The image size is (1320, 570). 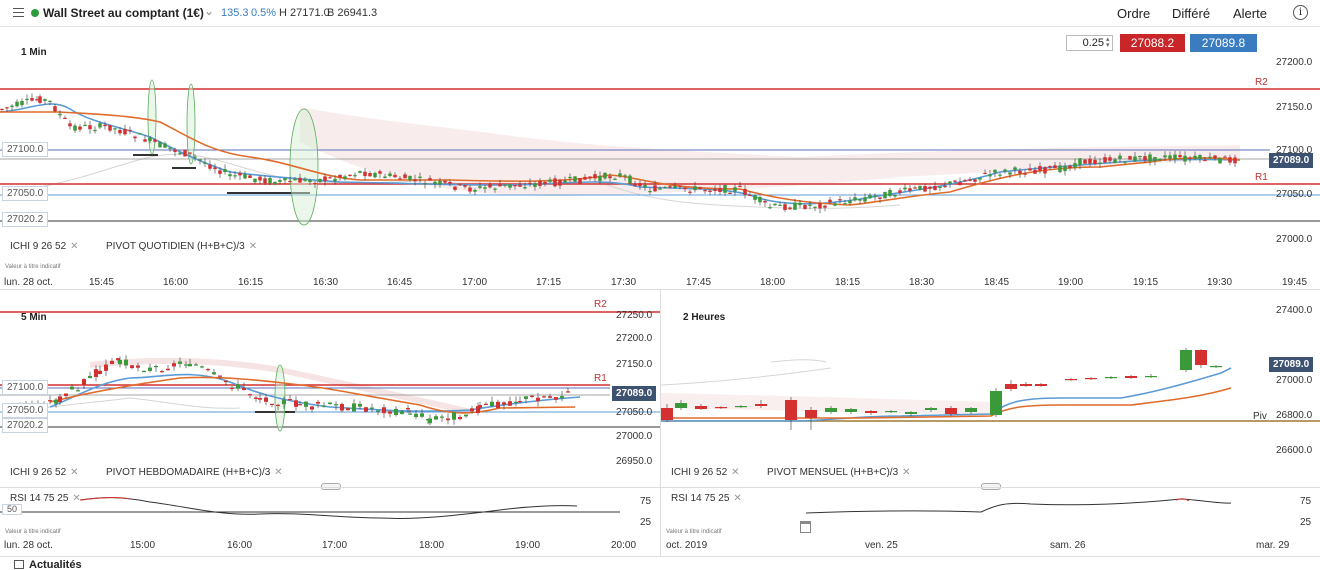 I want to click on chevron-down-icon: ⌄, so click(x=209, y=11).